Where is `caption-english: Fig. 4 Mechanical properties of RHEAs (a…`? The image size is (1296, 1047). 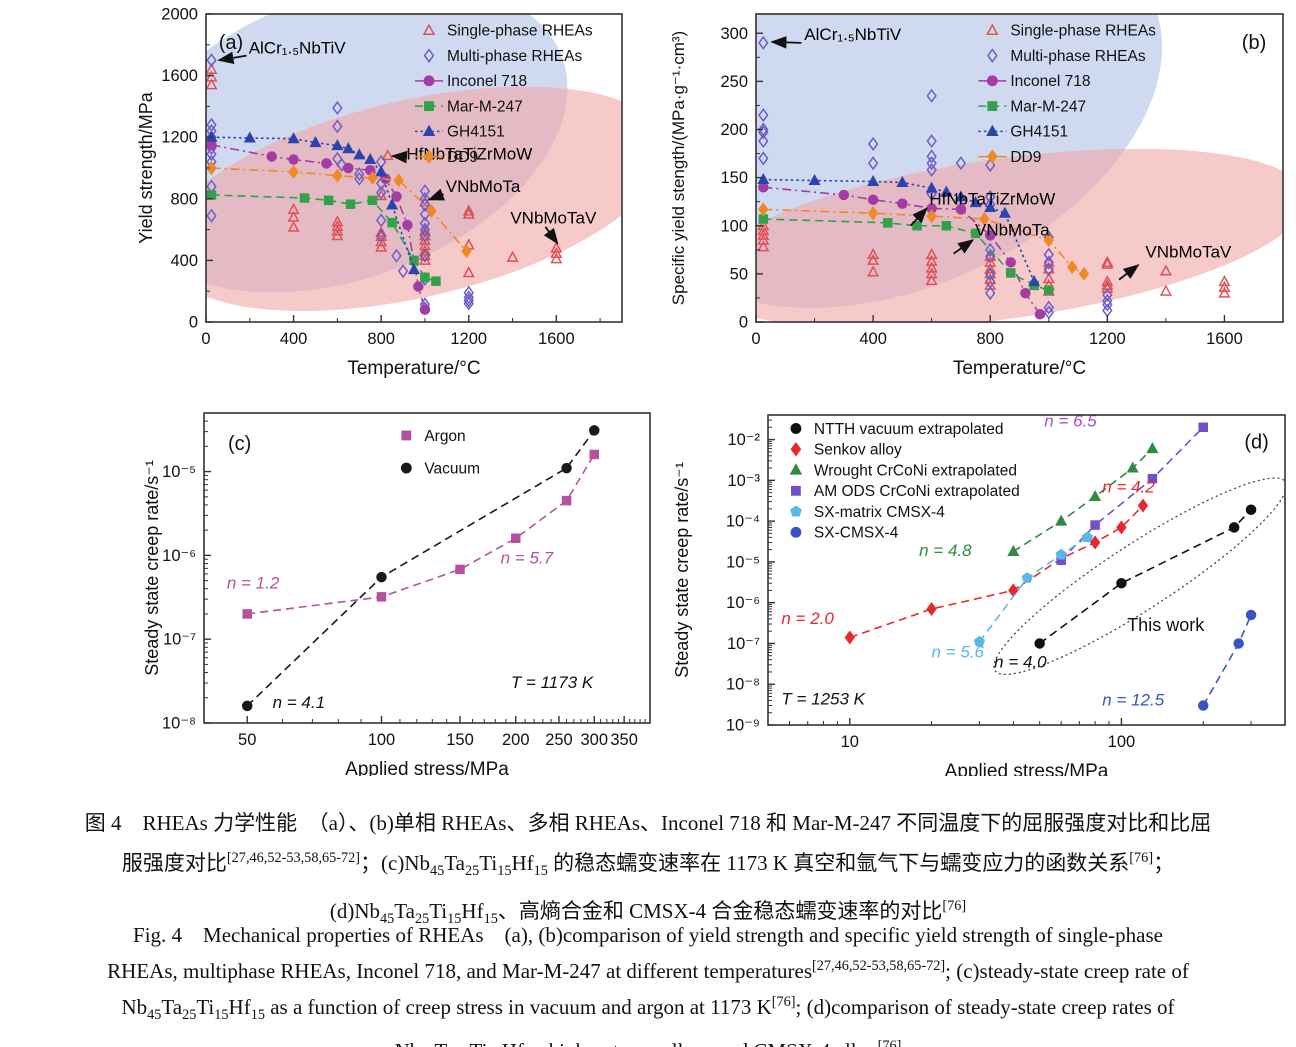 caption-english: Fig. 4 Mechanical properties of RHEAs (a… is located at coordinates (648, 983).